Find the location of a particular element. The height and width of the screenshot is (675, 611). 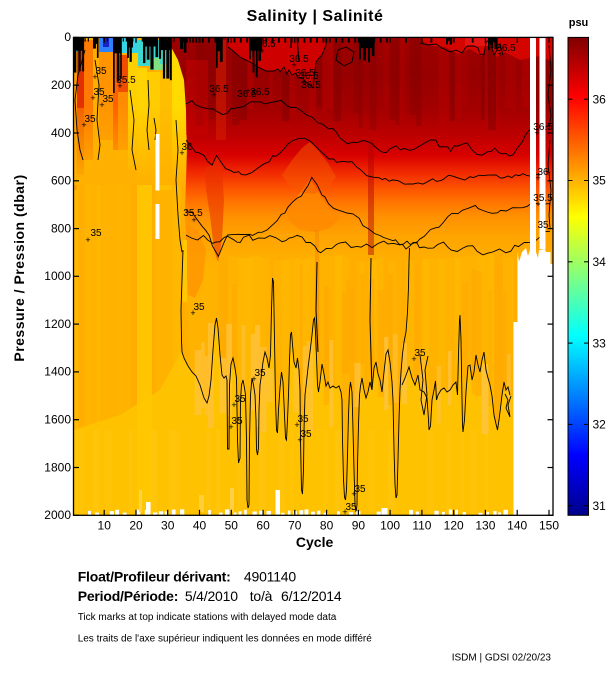

svg-text: 140 is located at coordinates (517, 526).